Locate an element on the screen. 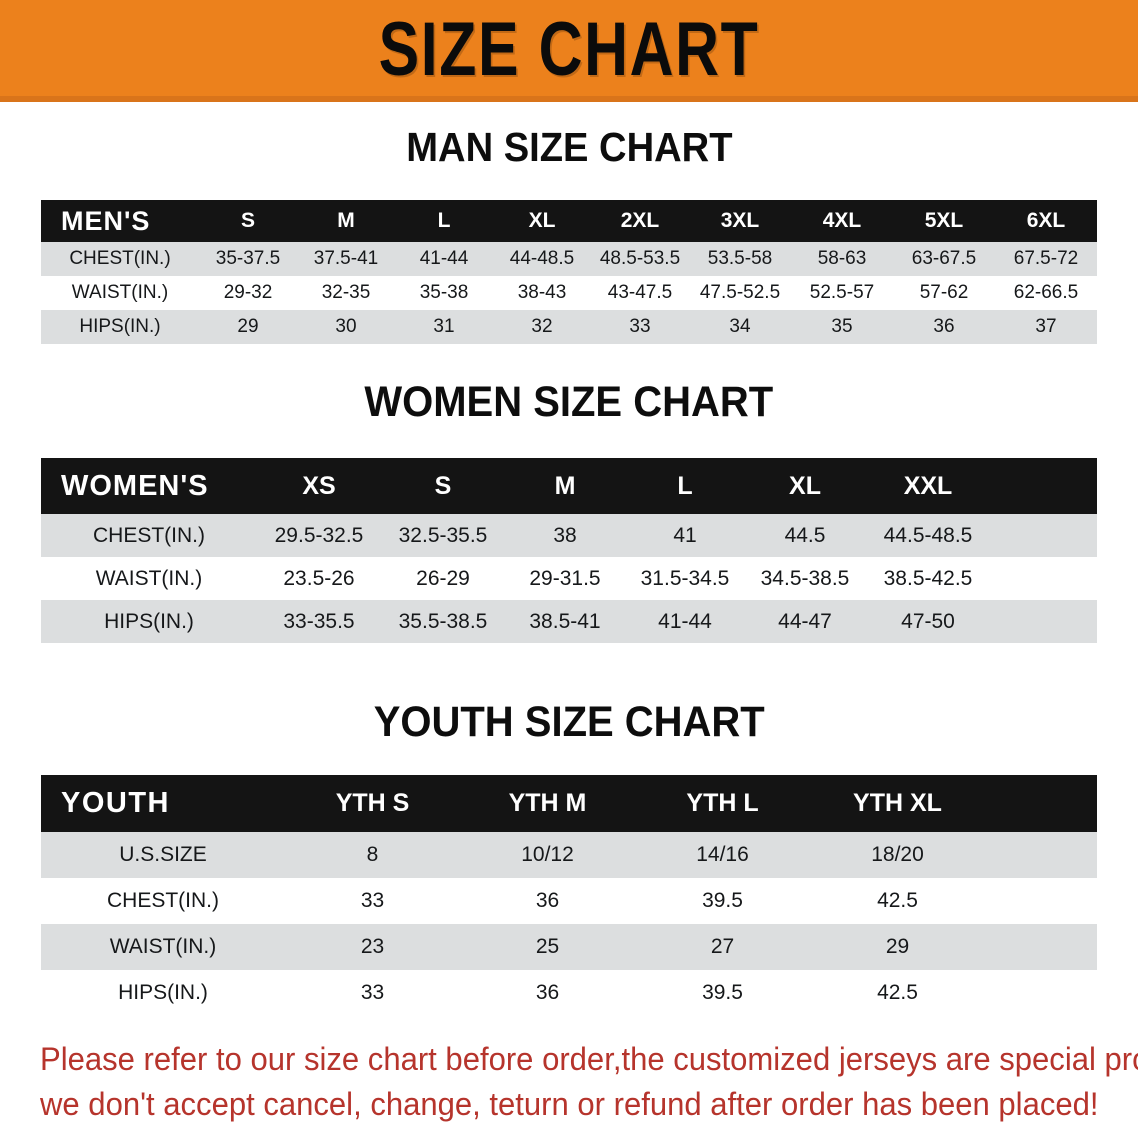 This screenshot has width=1138, height=1132. men-col-header-5: 3XL is located at coordinates (740, 221).